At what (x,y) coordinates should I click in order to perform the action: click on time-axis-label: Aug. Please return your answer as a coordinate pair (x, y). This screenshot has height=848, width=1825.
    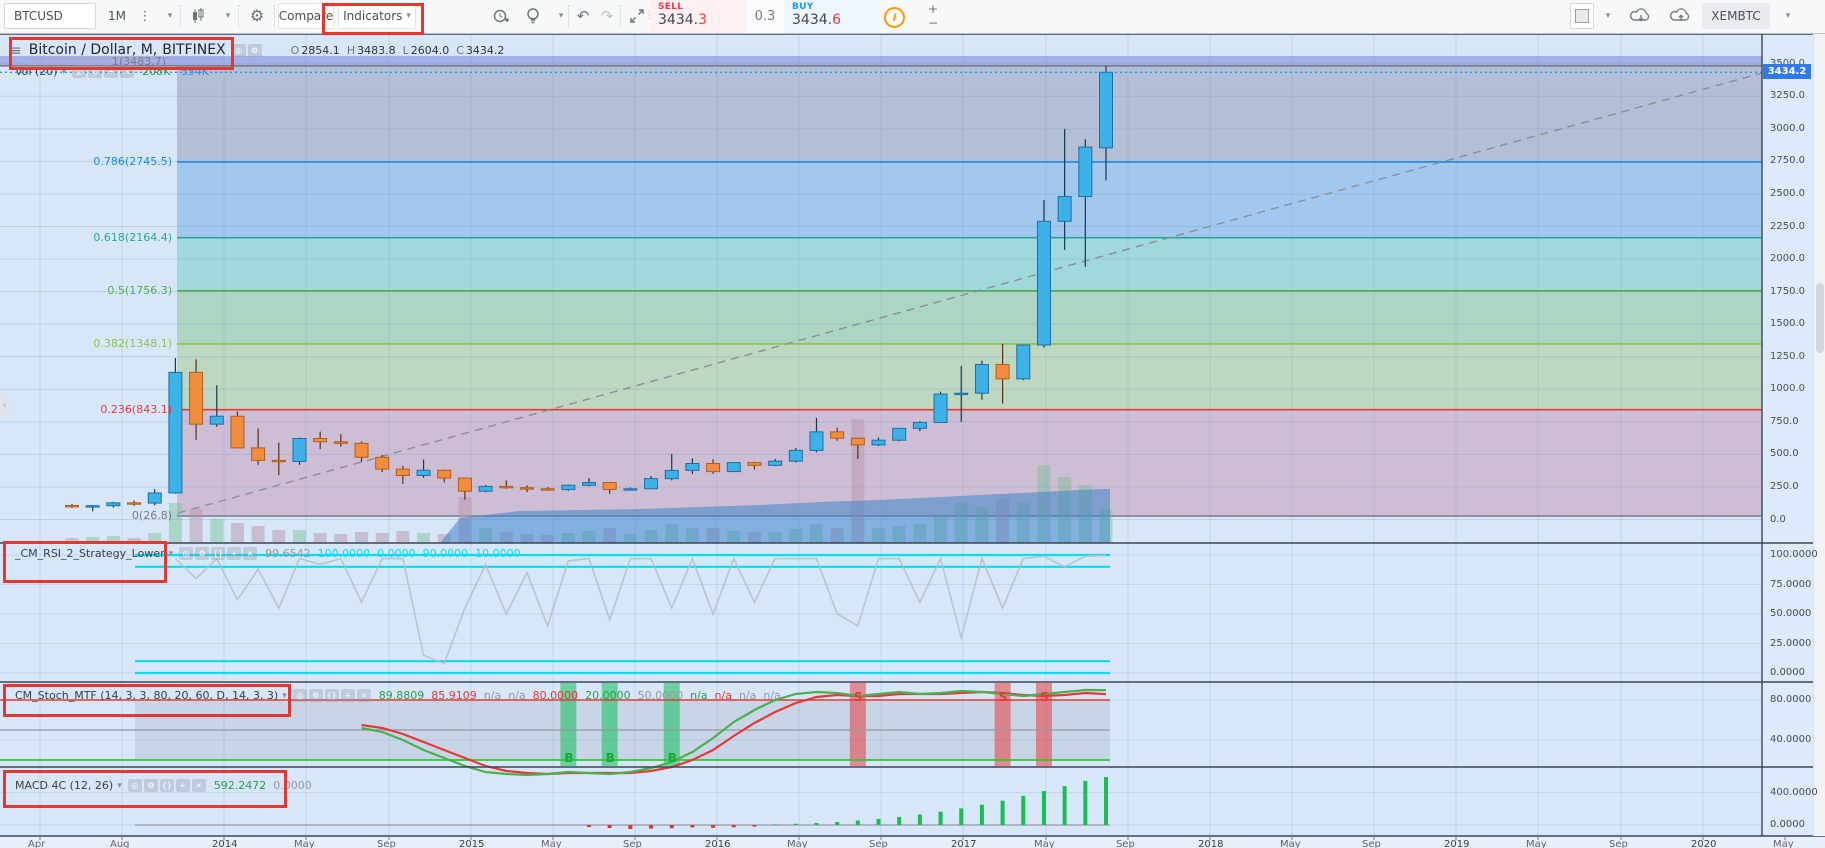
    Looking at the image, I should click on (120, 843).